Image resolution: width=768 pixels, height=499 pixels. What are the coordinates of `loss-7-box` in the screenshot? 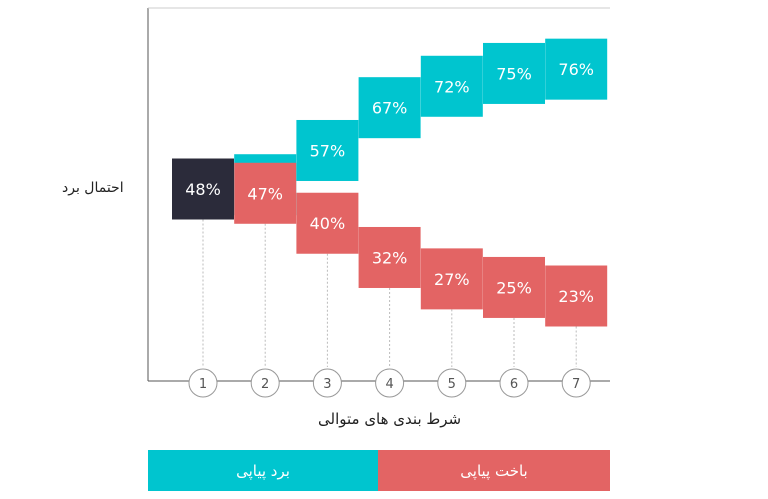 It's located at (576, 296).